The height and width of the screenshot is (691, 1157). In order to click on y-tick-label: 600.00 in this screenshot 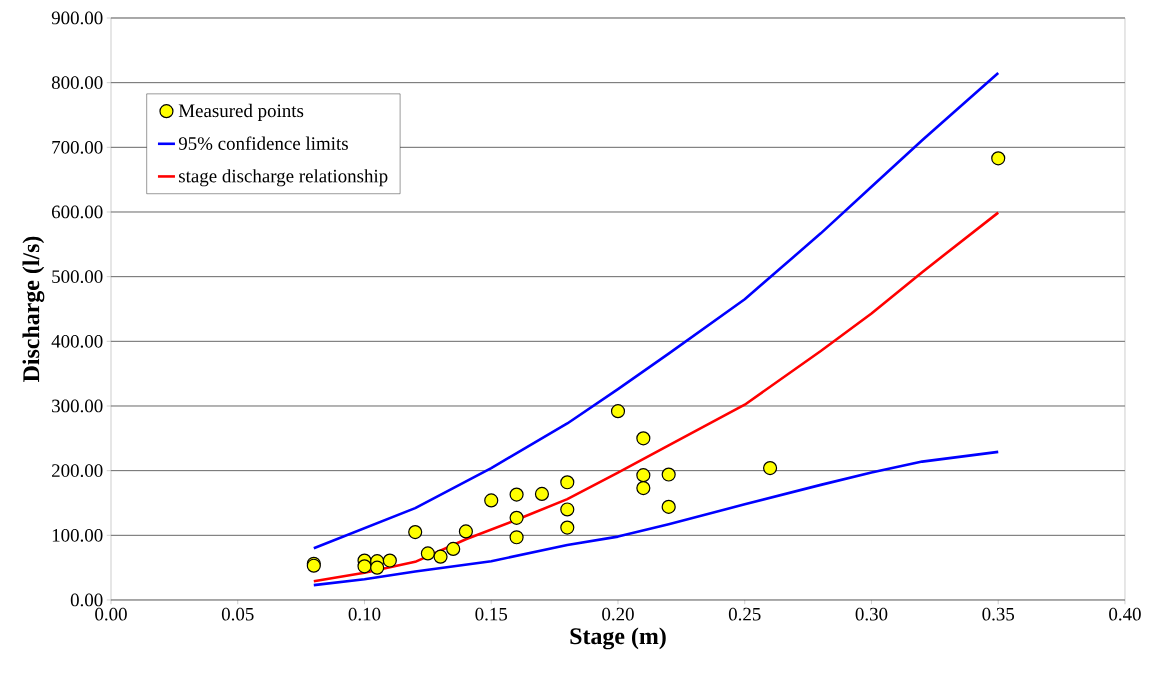, I will do `click(77, 212)`.